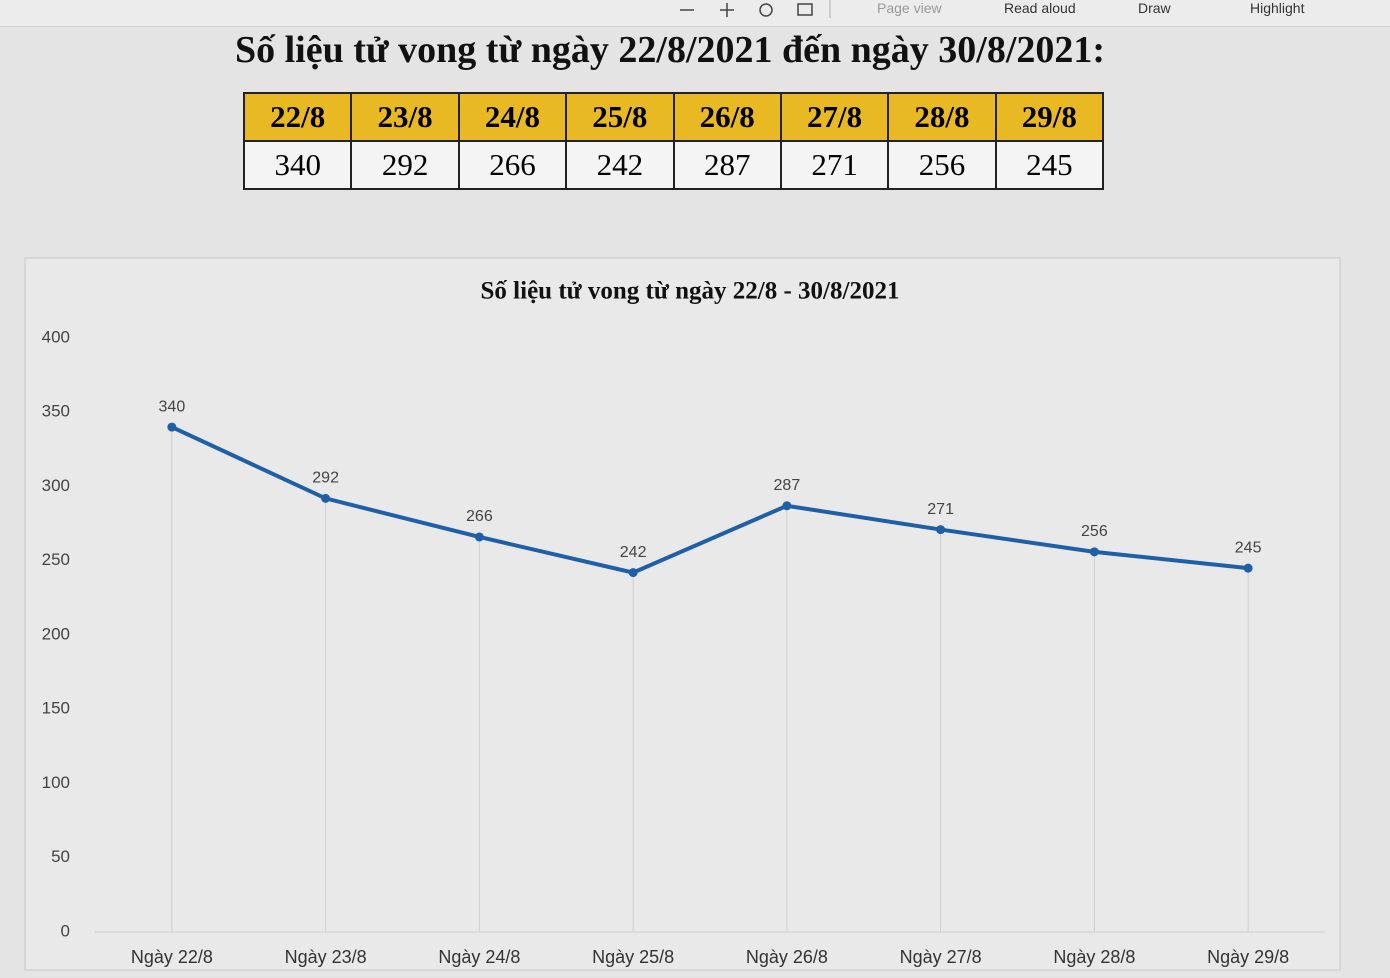 The image size is (1390, 978). Describe the element at coordinates (56, 411) in the screenshot. I see `y-tick-label: 350` at that location.